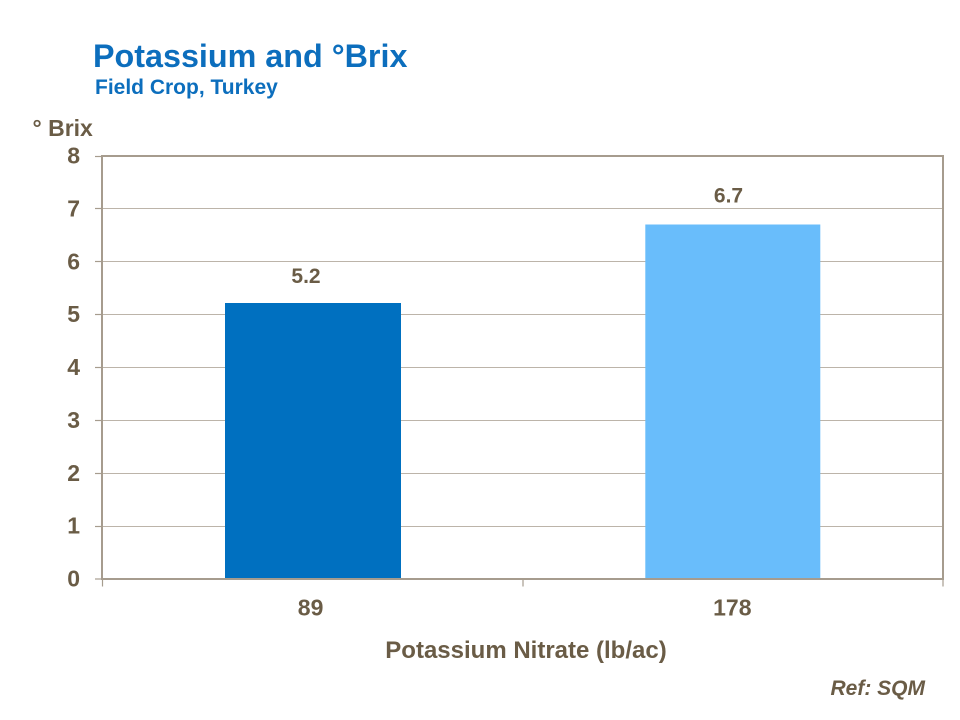 This screenshot has width=960, height=720. I want to click on svg-text: 0, so click(73, 579).